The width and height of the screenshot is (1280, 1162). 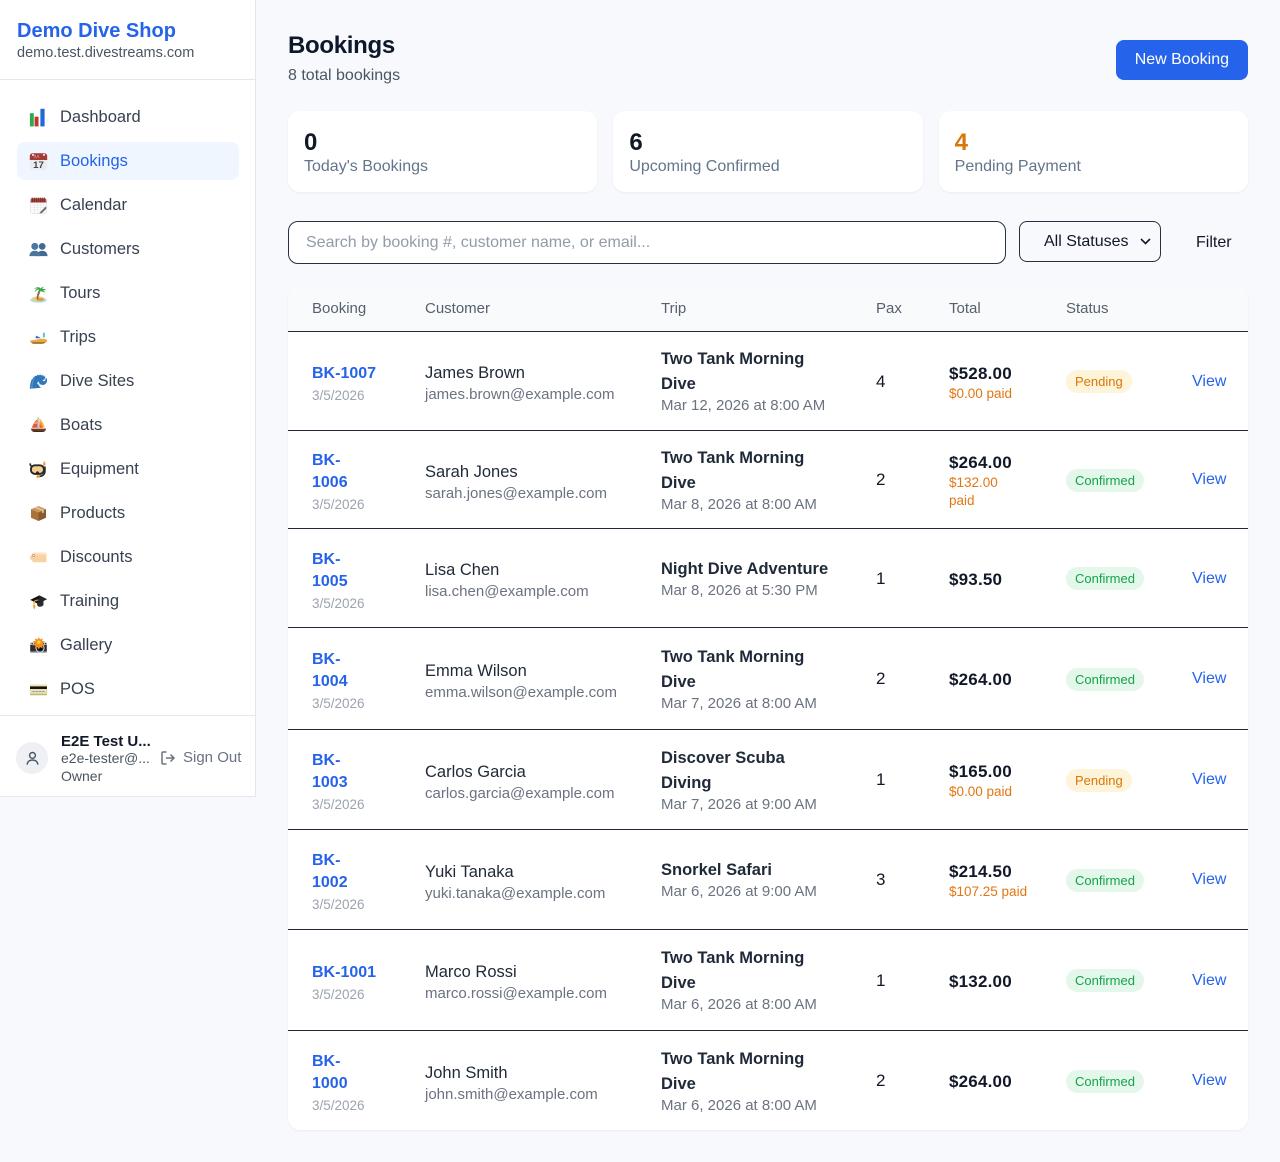 What do you see at coordinates (38, 165) in the screenshot?
I see `svg-text: 17` at bounding box center [38, 165].